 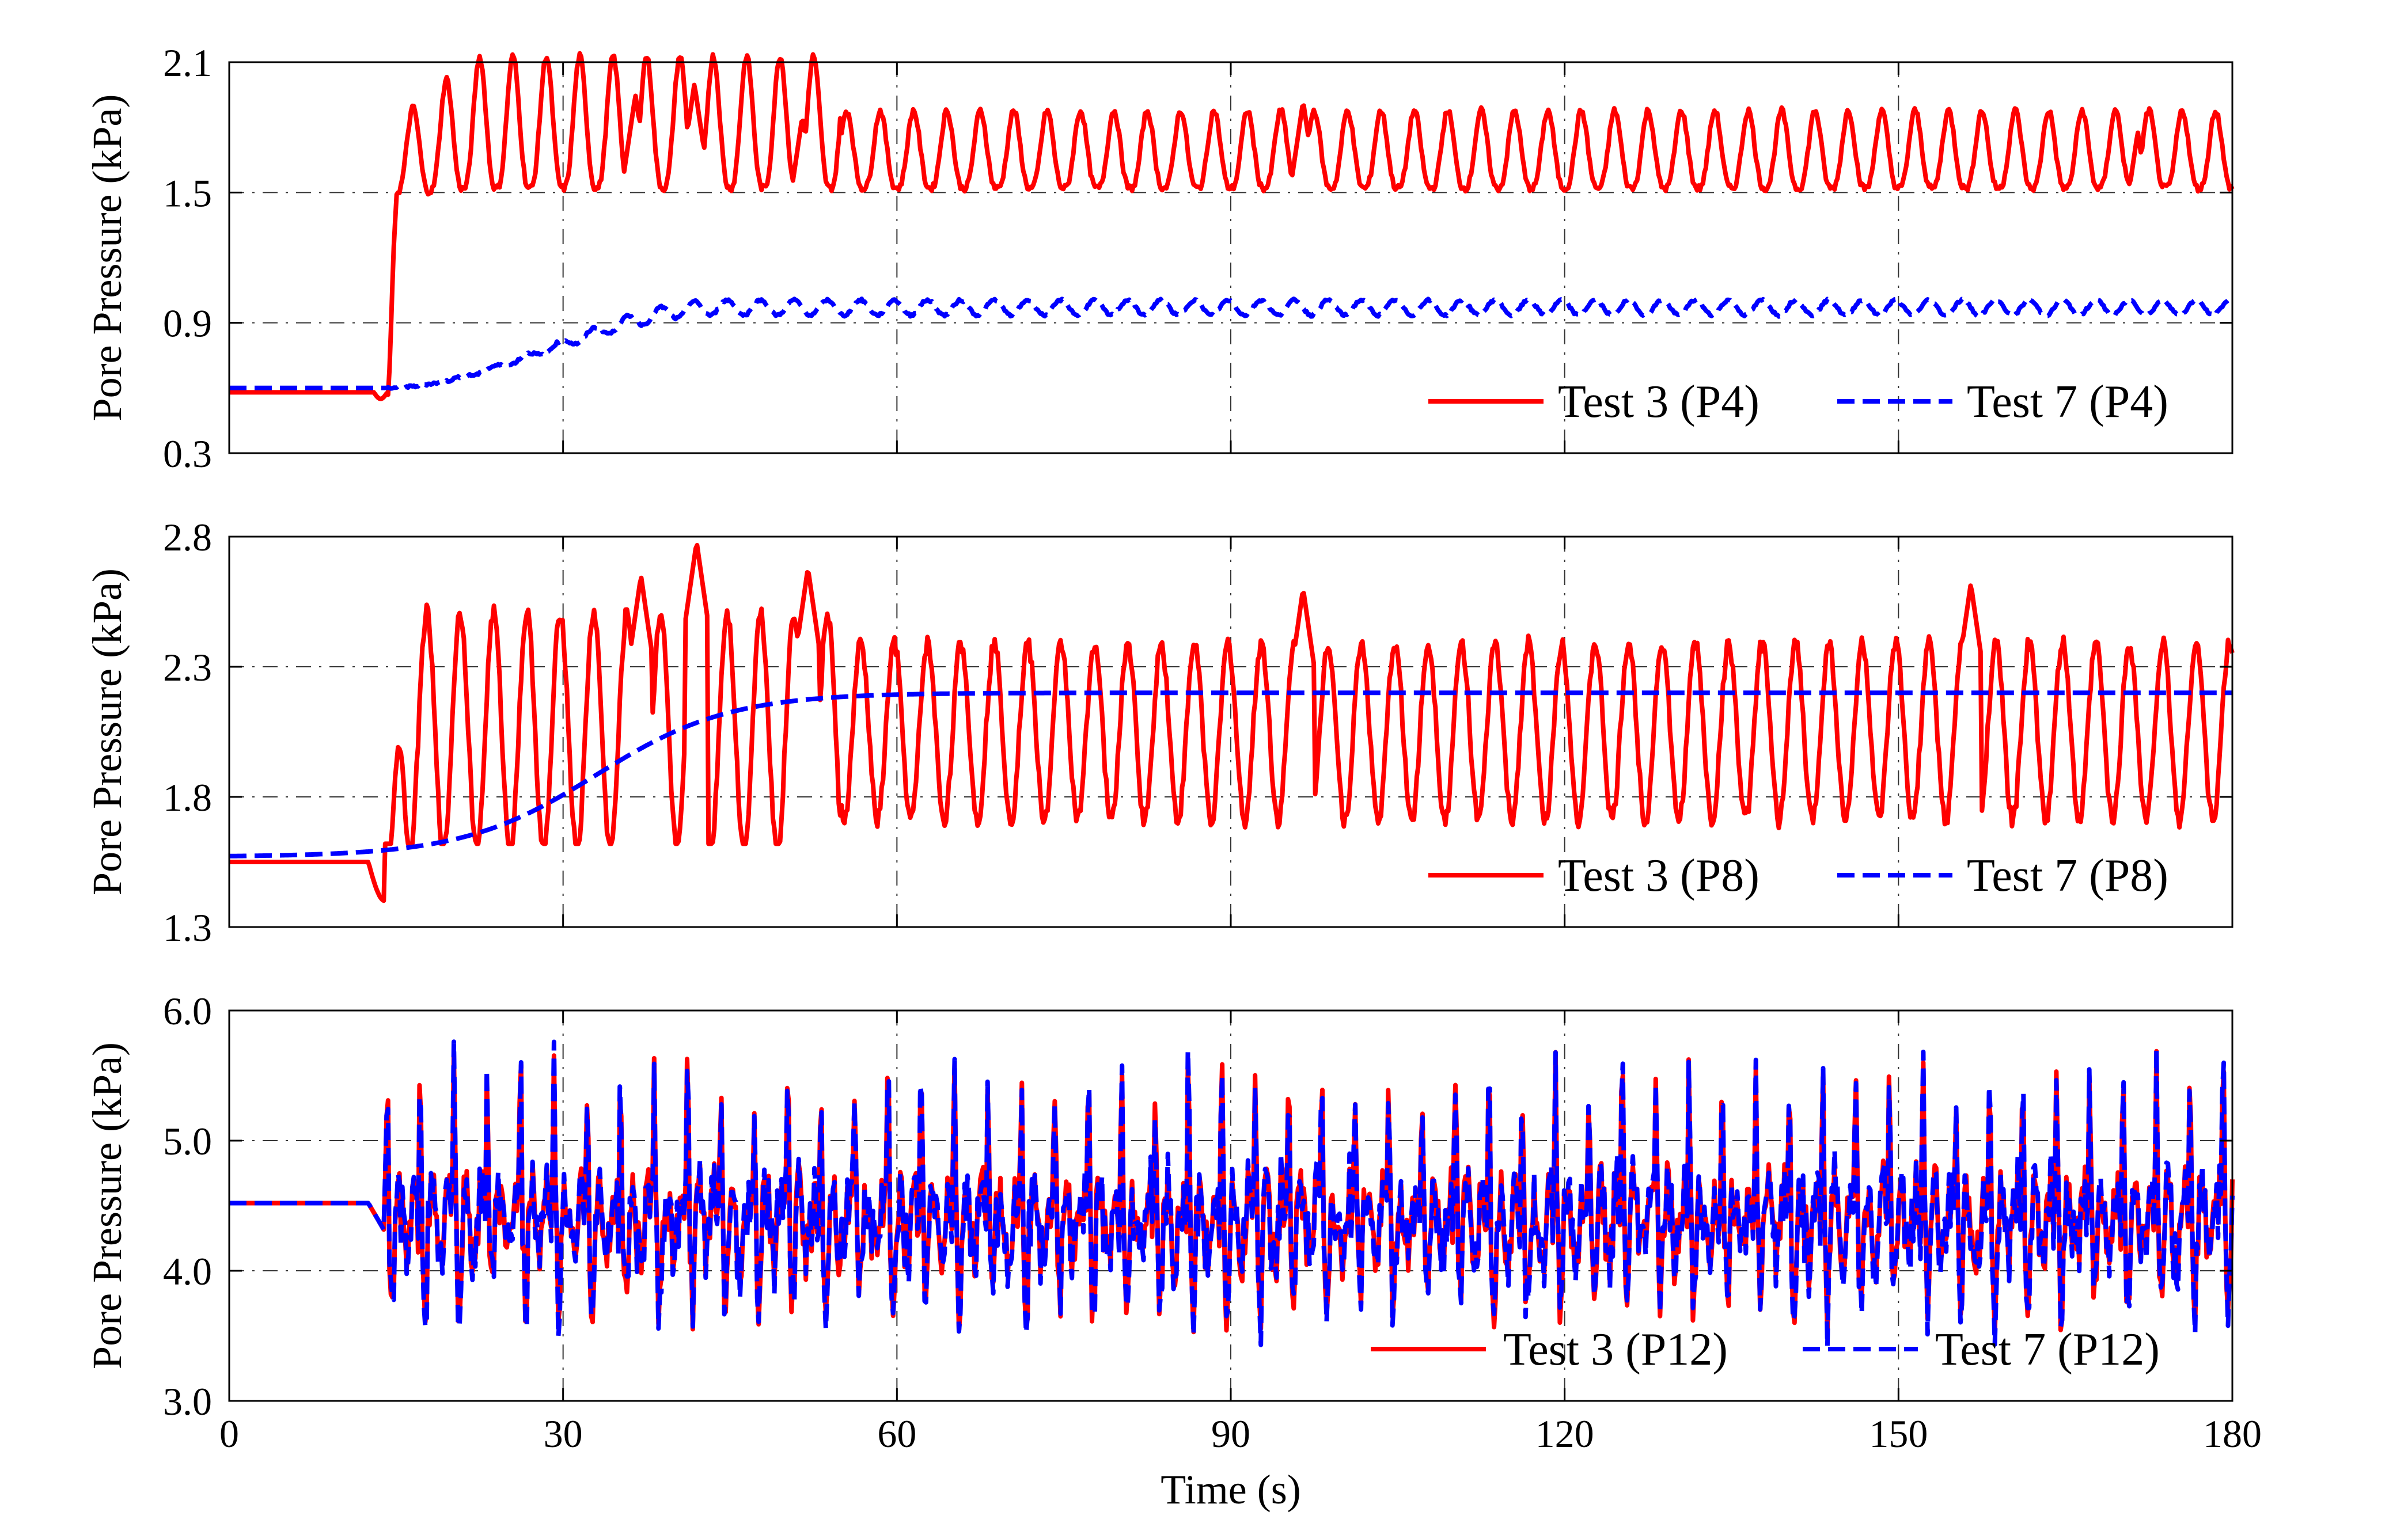 What do you see at coordinates (187, 454) in the screenshot?
I see `y-tick-label: 0.3` at bounding box center [187, 454].